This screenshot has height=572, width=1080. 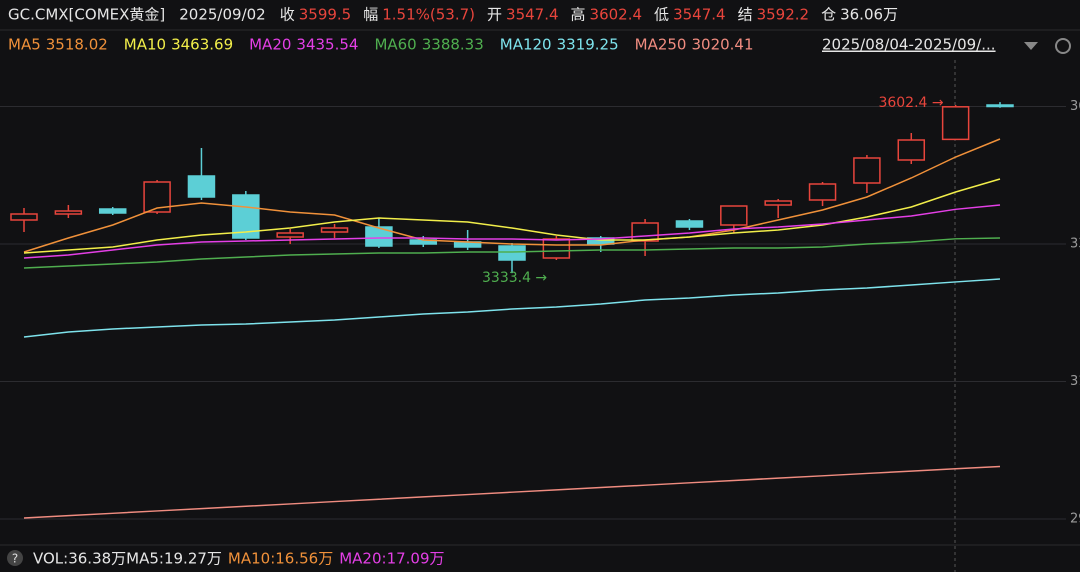 What do you see at coordinates (578, 15) in the screenshot?
I see `field-label: 高` at bounding box center [578, 15].